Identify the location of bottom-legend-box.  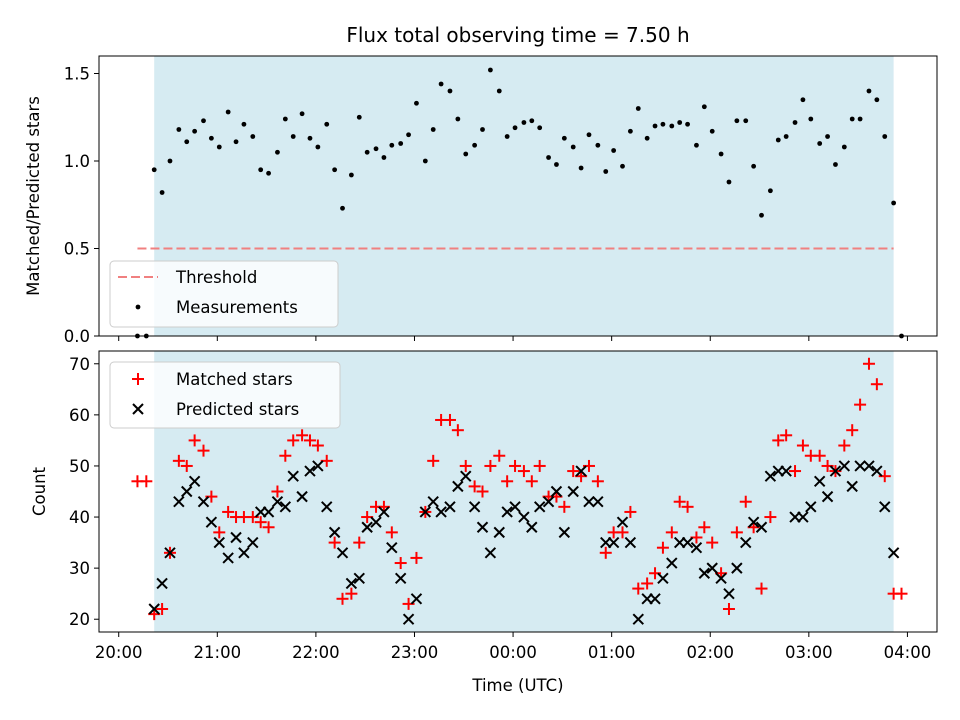
(225, 395).